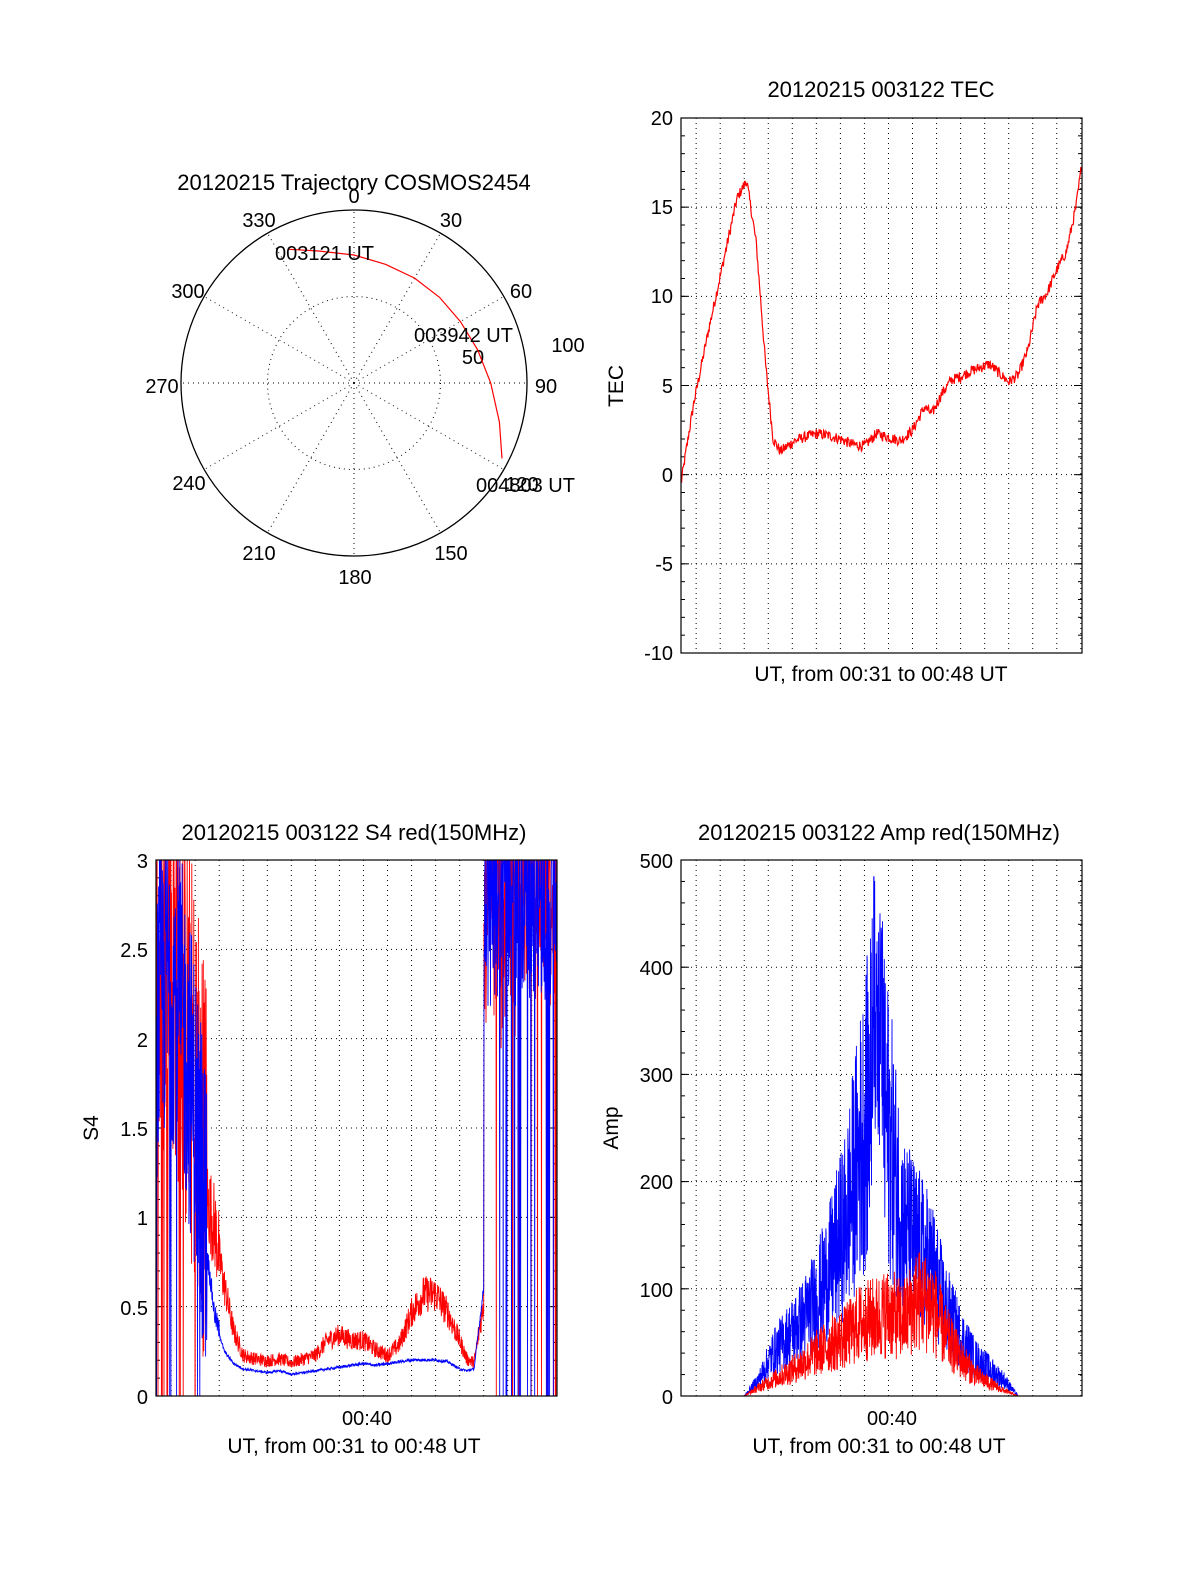 The image size is (1200, 1575). I want to click on amp-ytick-label: 500, so click(656, 862).